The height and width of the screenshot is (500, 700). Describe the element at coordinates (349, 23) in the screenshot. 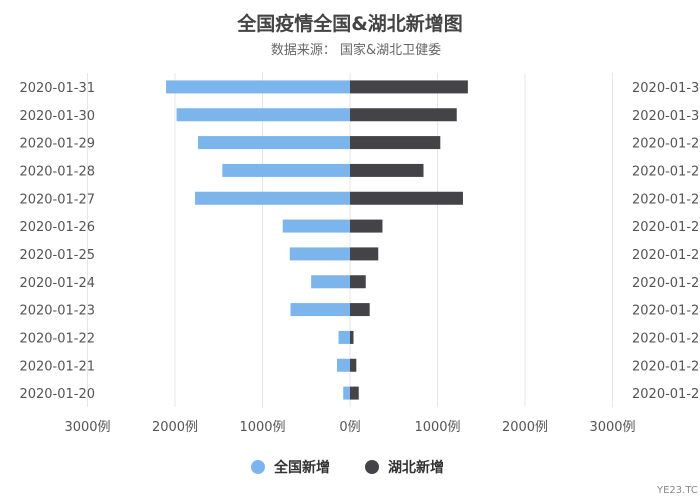

I see `chart-title: 全国疫情全国&湖北新增图` at that location.